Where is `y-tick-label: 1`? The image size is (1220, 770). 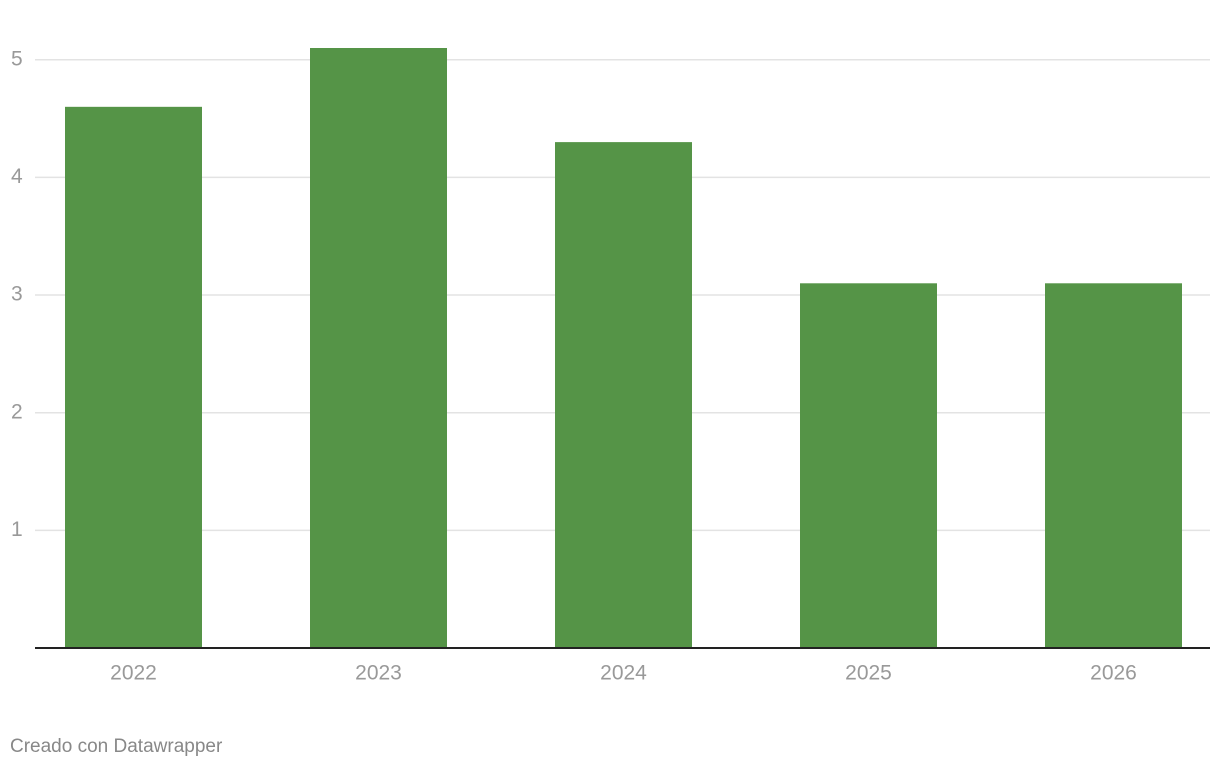 y-tick-label: 1 is located at coordinates (17, 529).